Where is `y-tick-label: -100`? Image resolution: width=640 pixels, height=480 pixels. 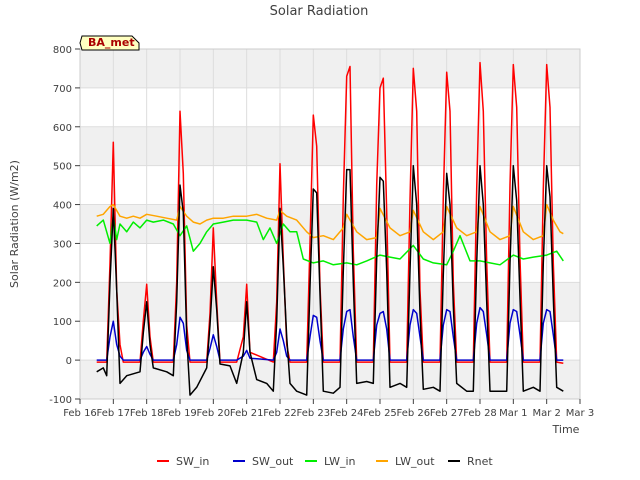
y-tick-label: -100 is located at coordinates (60, 400).